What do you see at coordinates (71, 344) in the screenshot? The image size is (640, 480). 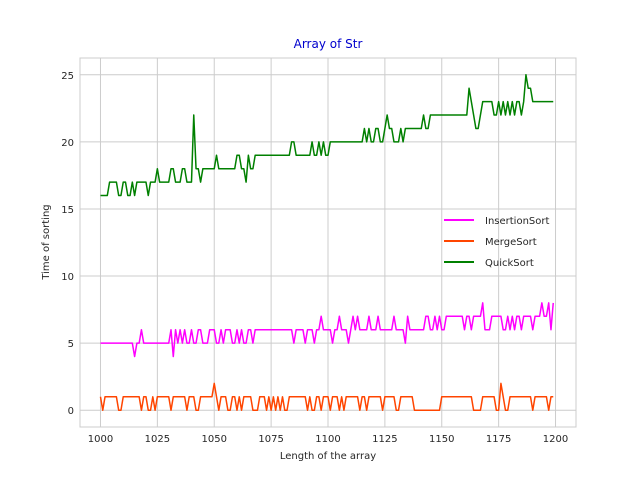 I see `y-tick-label: 5` at bounding box center [71, 344].